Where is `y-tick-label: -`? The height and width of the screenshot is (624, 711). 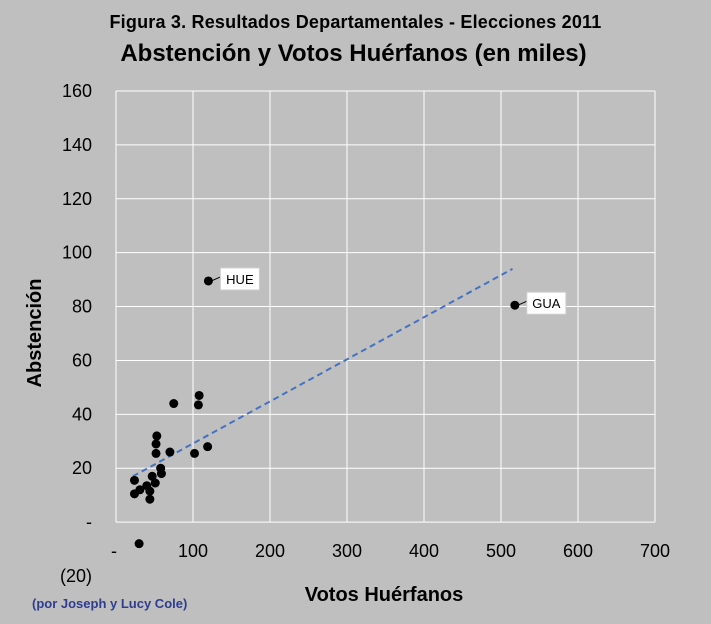 y-tick-label: - is located at coordinates (89, 522).